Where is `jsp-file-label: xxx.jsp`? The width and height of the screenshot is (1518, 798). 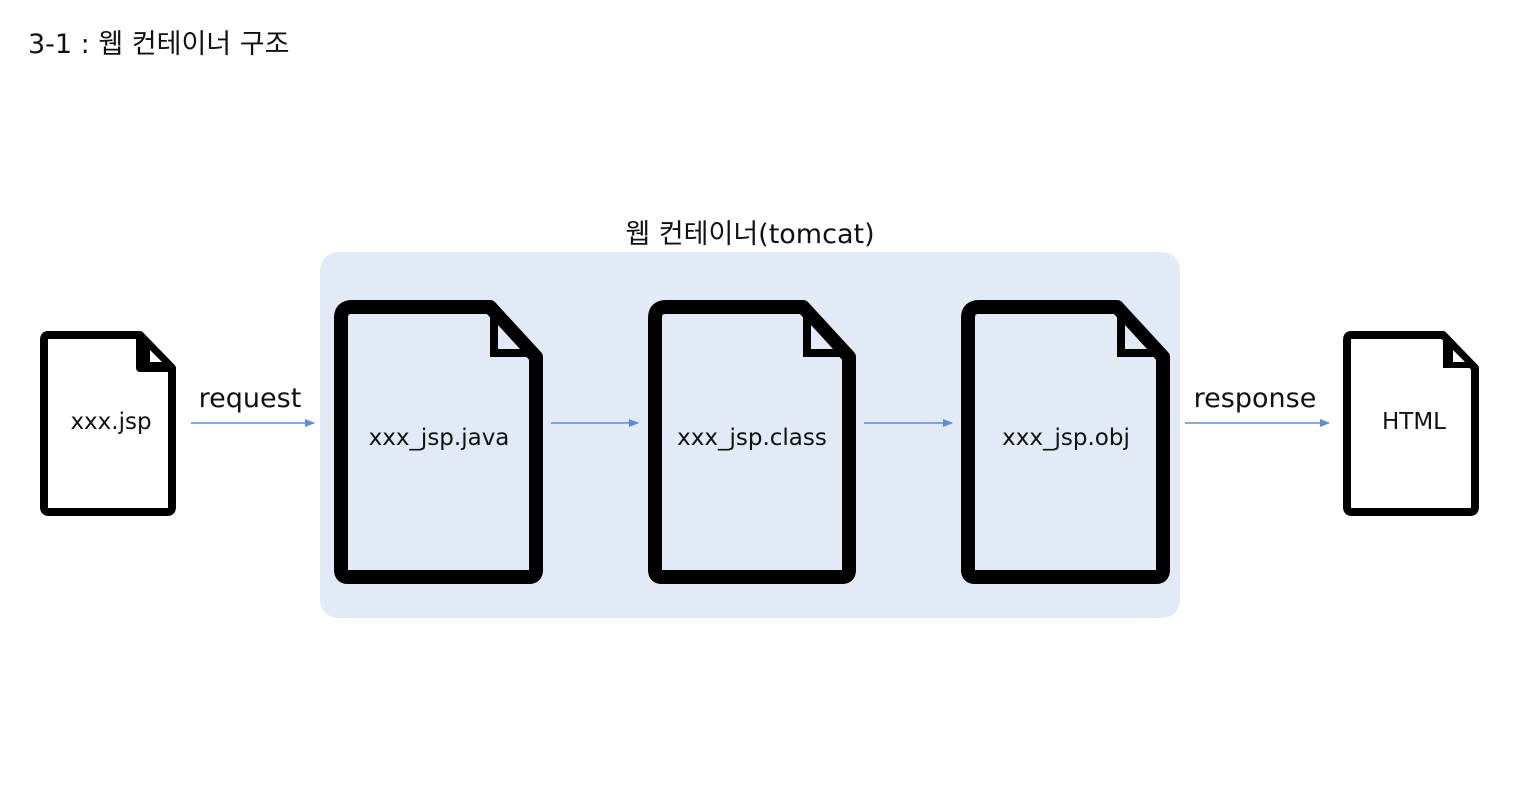
jsp-file-label: xxx.jsp is located at coordinates (111, 422).